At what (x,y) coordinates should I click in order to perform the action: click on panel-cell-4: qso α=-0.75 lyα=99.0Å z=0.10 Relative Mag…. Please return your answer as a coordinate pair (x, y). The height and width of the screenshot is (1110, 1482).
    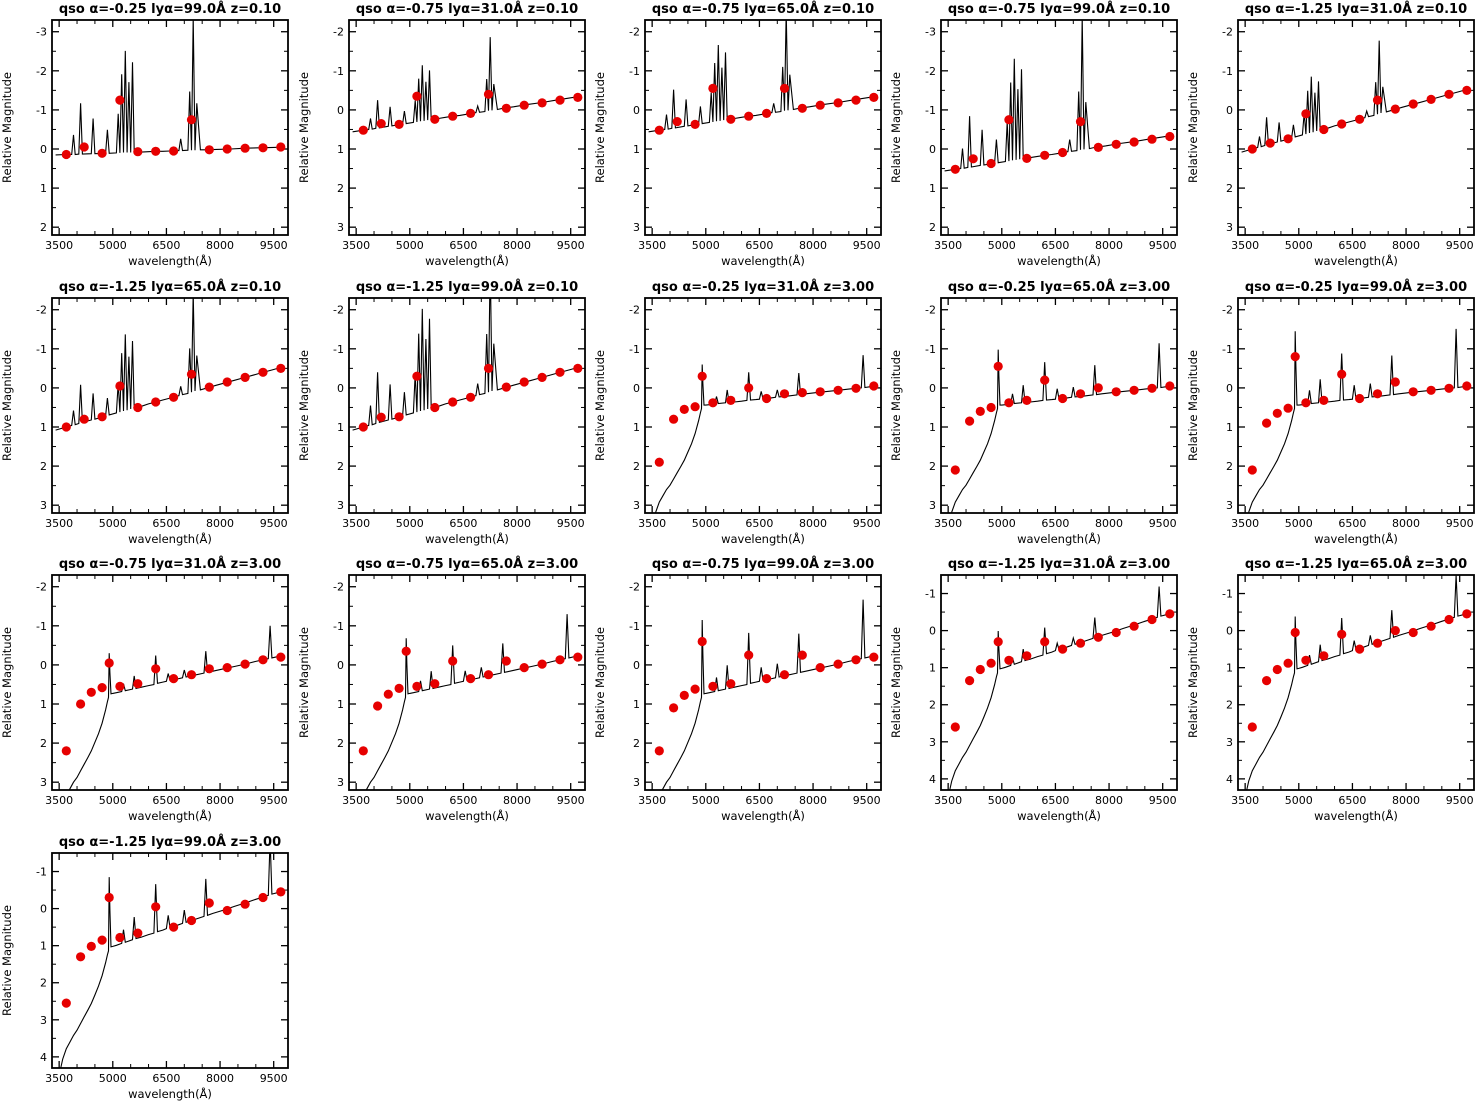
    Looking at the image, I should click on (1037, 139).